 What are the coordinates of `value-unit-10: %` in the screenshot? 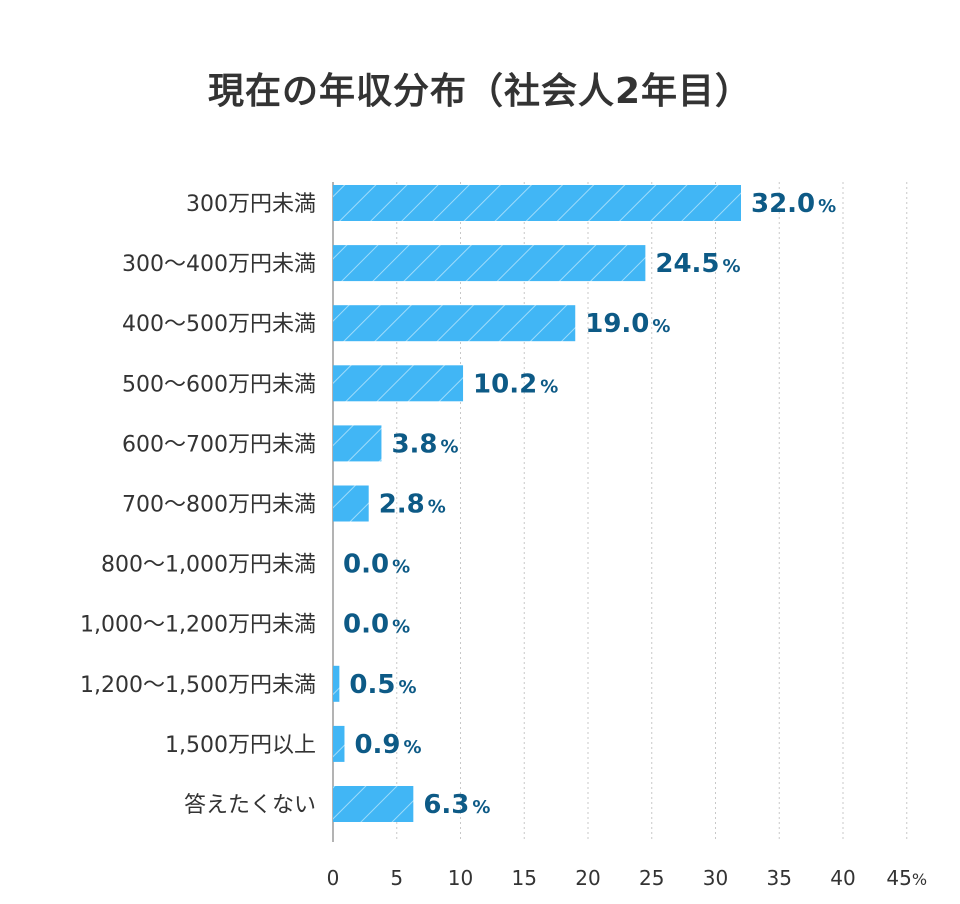 It's located at (481, 807).